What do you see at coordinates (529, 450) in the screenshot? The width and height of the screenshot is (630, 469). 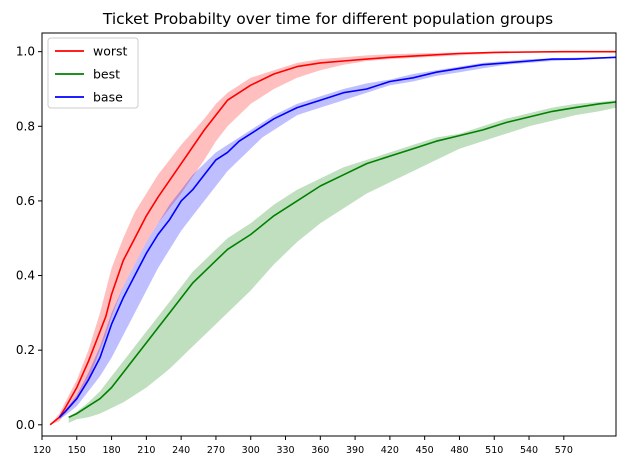 I see `x-tick-label: 540` at bounding box center [529, 450].